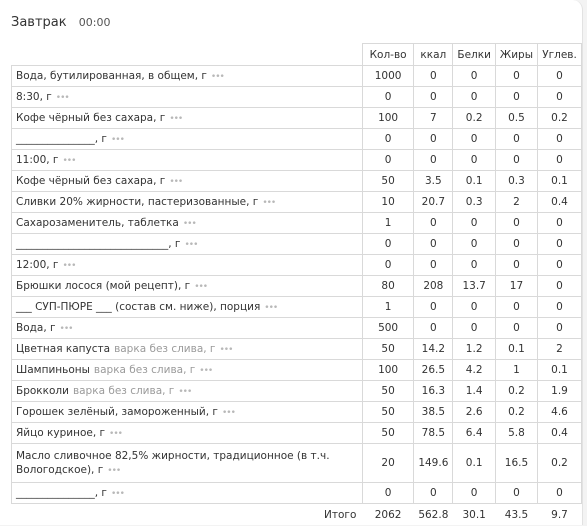  Describe the element at coordinates (187, 433) in the screenshot. I see `food-name-cell: Яйцо куриное, г •••` at that location.